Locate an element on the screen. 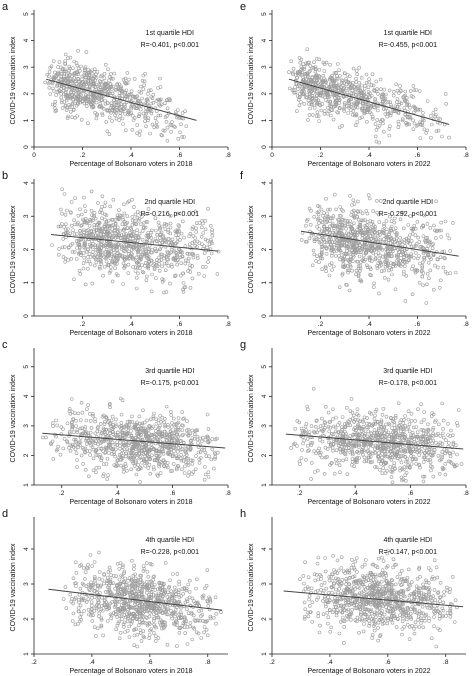  x-axis-label: Percentage of Bolsonaro voters in 2018 is located at coordinates (131, 502).